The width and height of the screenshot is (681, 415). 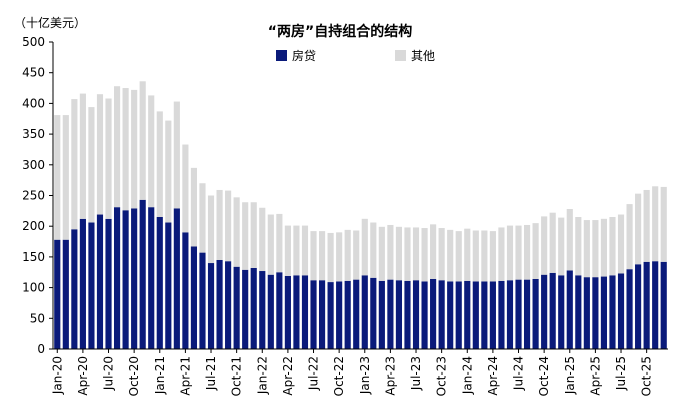 I want to click on y-tick-label: 350, so click(x=33, y=134).